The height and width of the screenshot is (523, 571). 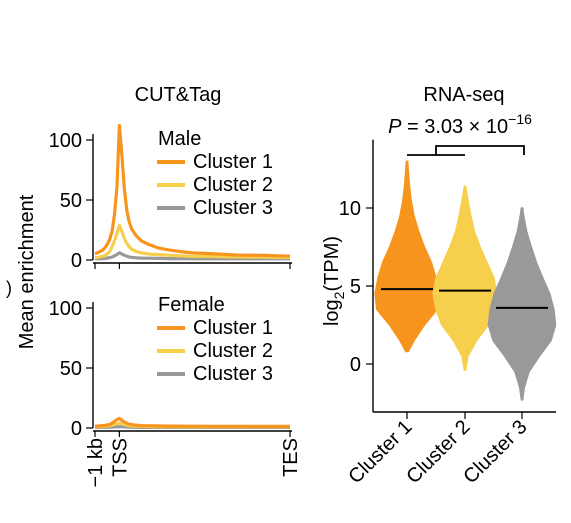 I want to click on log2-tpm-rest: (TPM), so click(x=332, y=264).